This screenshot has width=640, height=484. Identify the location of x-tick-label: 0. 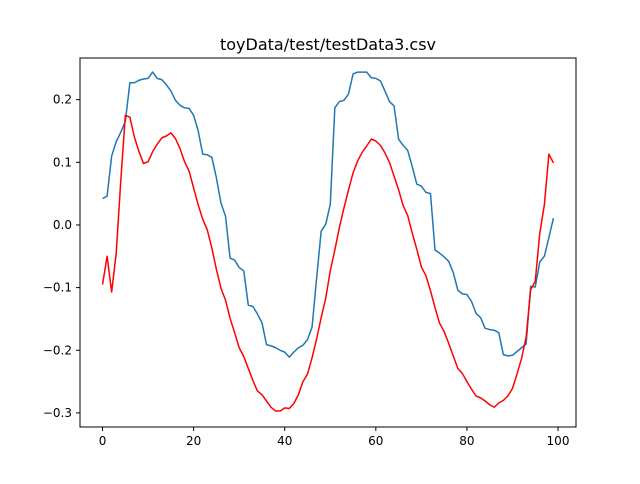
(103, 441).